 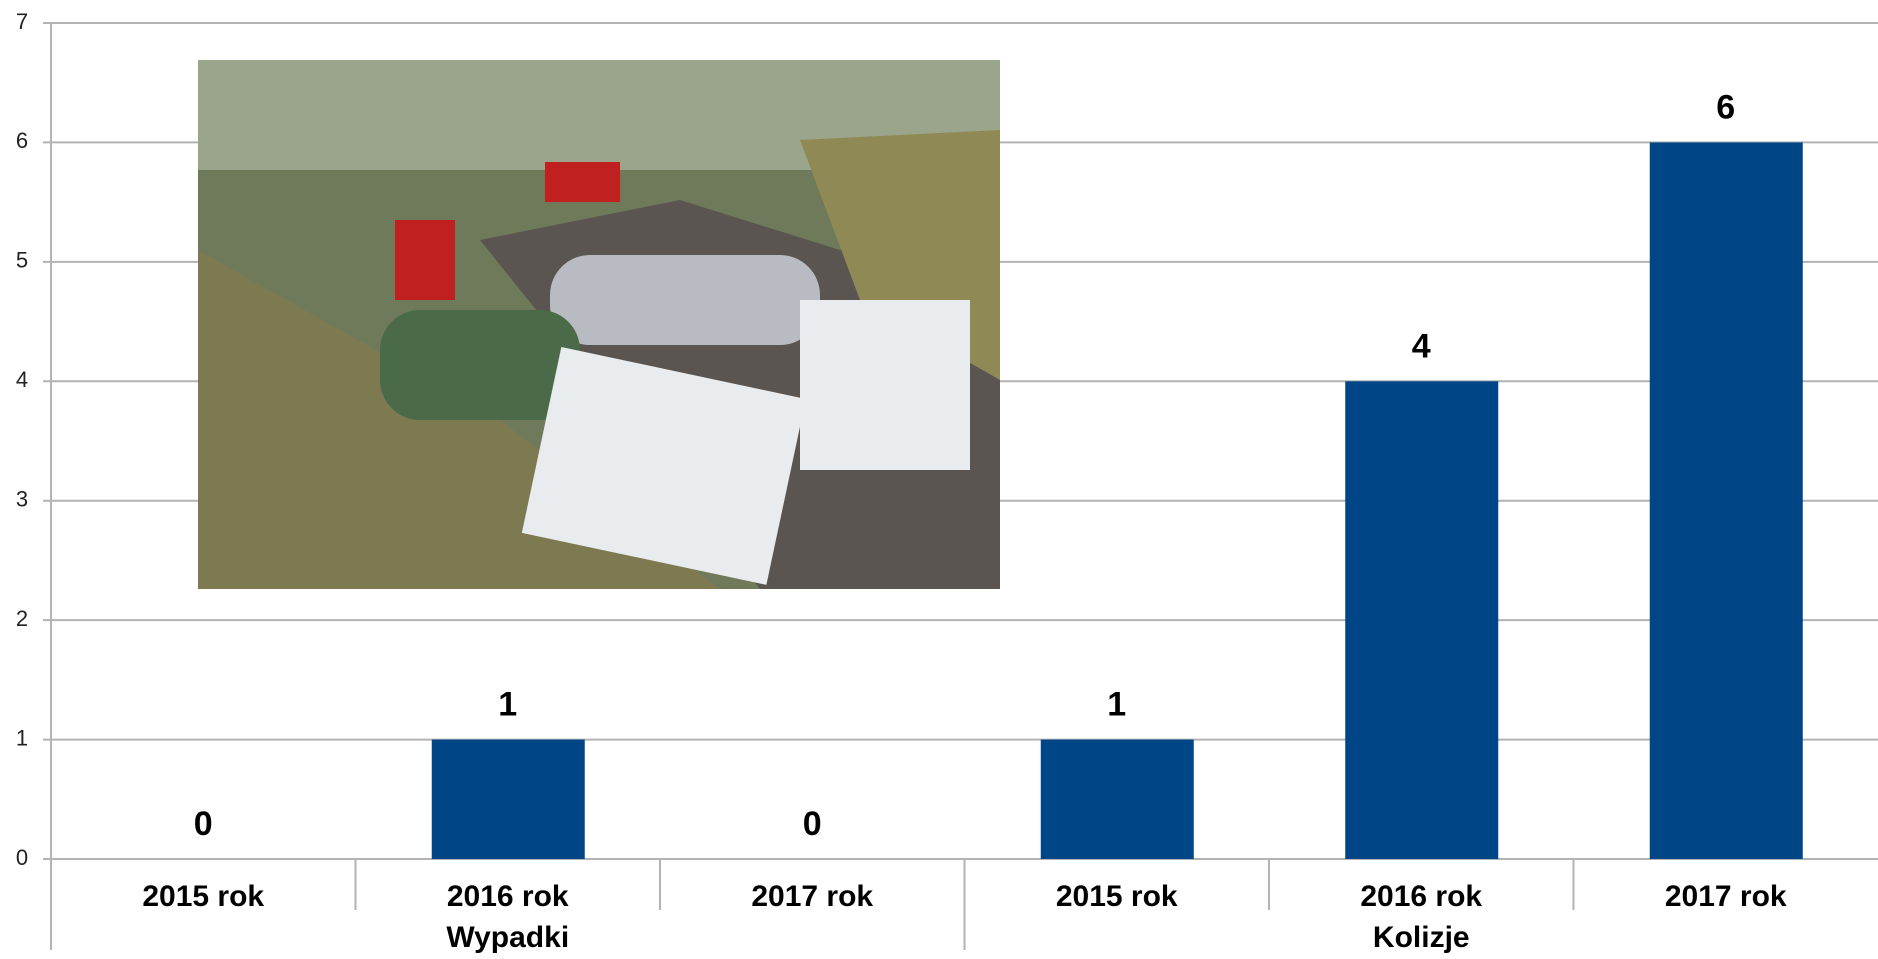 What do you see at coordinates (1421, 346) in the screenshot?
I see `data-label: 4` at bounding box center [1421, 346].